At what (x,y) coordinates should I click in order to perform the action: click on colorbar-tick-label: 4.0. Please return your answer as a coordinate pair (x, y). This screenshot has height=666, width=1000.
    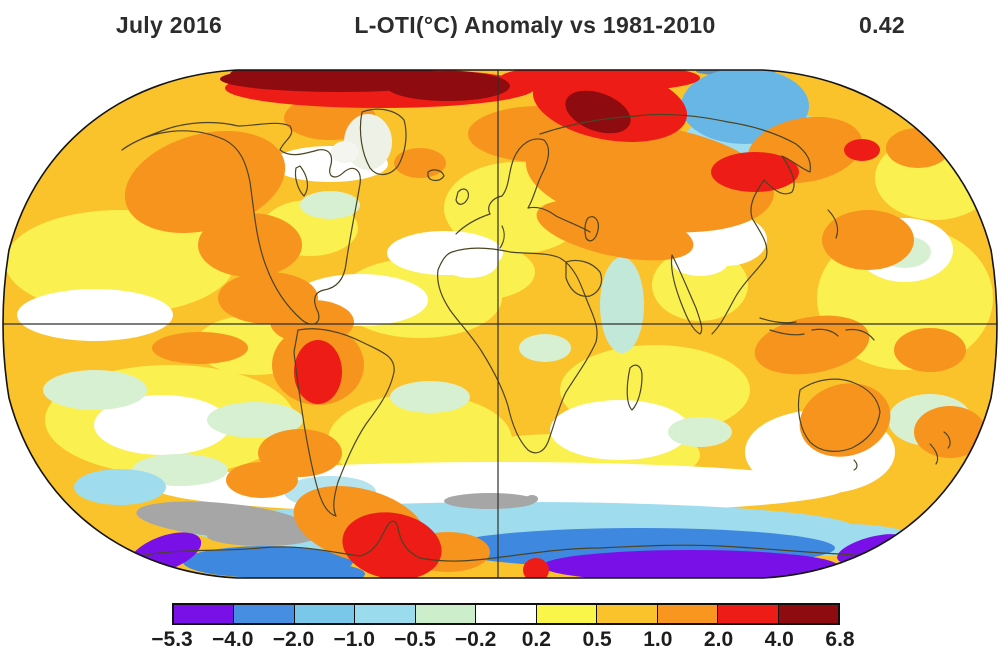
    Looking at the image, I should click on (779, 639).